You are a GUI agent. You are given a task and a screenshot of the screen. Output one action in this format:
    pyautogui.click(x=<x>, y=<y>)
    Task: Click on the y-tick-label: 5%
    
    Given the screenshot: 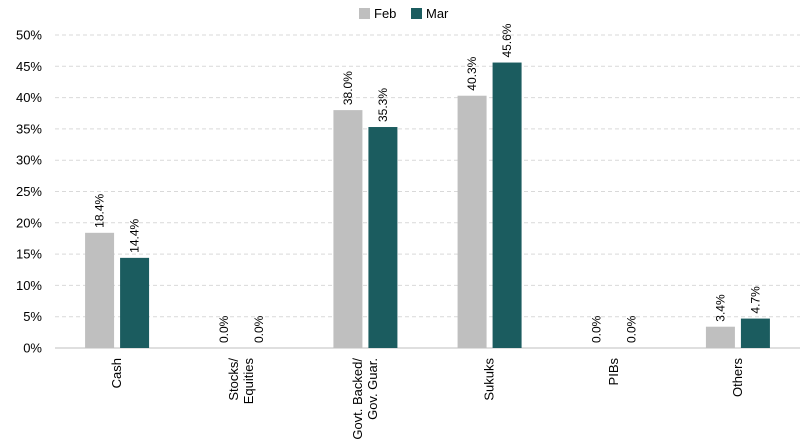 What is the action you would take?
    pyautogui.click(x=32, y=316)
    